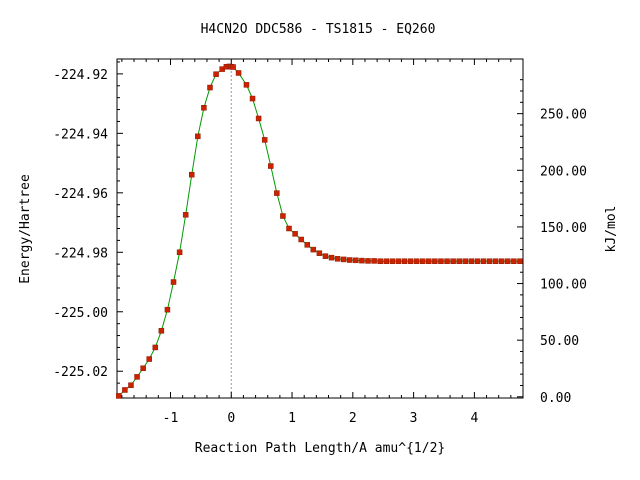 The width and height of the screenshot is (640, 480). What do you see at coordinates (555, 398) in the screenshot?
I see `y2-tick-label: 0.00` at bounding box center [555, 398].